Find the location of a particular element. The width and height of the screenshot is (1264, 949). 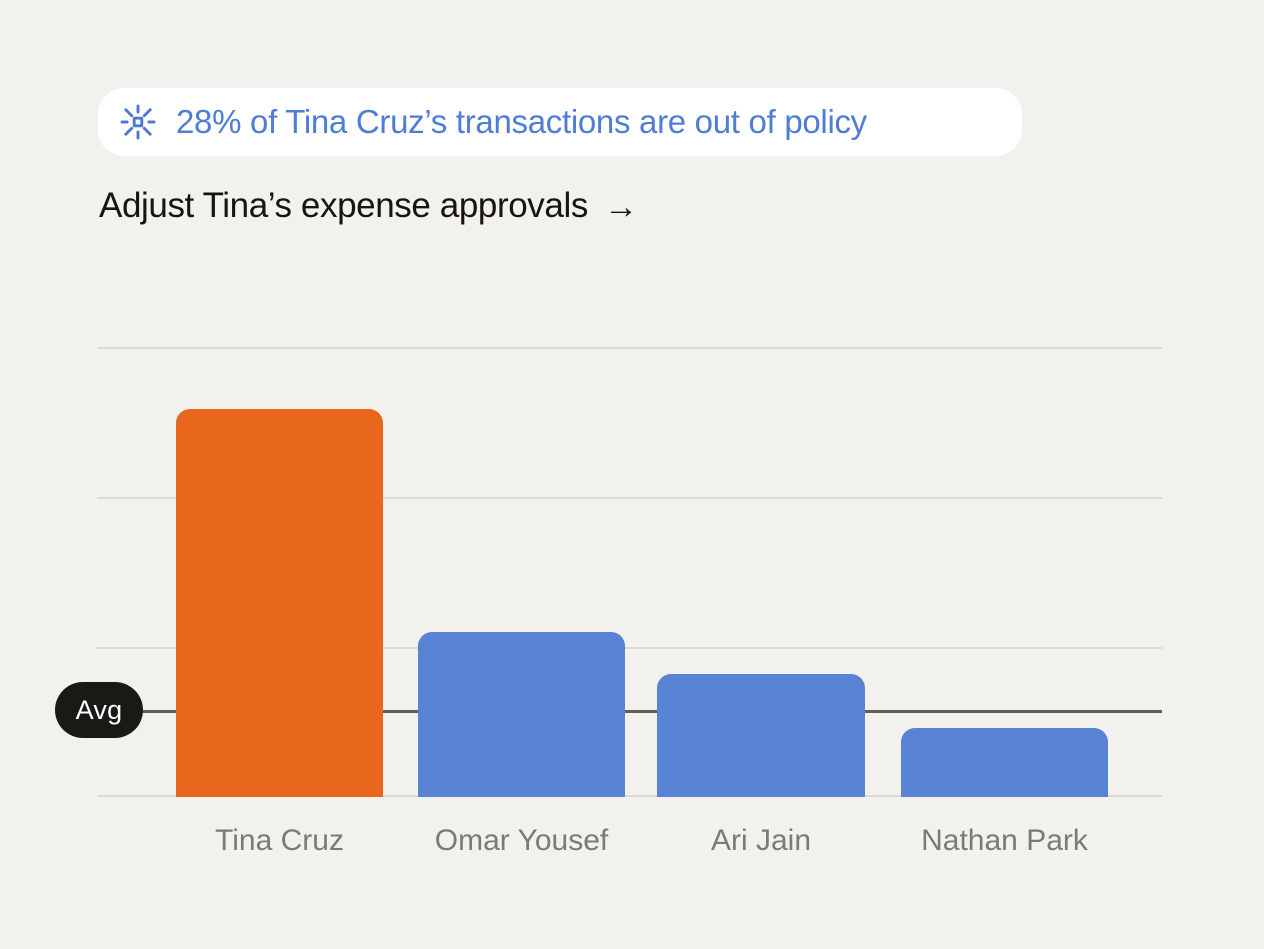

bar-rect-tina-cruz is located at coordinates (279, 603).